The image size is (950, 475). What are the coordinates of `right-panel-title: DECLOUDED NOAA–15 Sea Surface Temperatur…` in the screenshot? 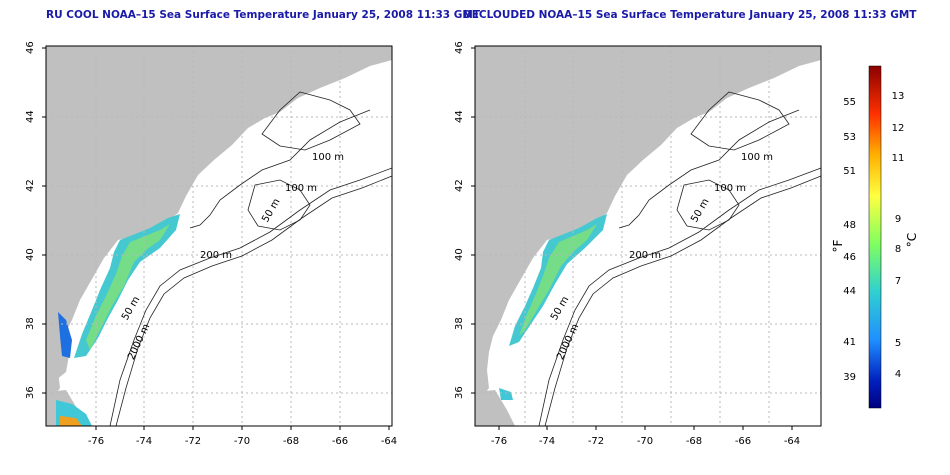 It's located at (690, 15).